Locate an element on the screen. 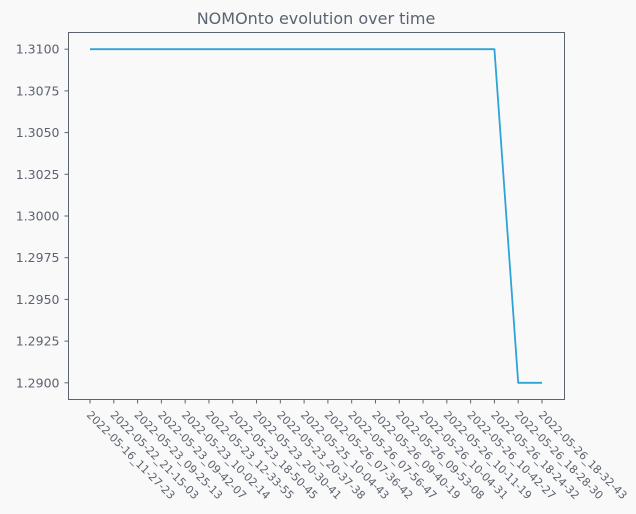  y-tick-label: 1.2900 is located at coordinates (38, 382).